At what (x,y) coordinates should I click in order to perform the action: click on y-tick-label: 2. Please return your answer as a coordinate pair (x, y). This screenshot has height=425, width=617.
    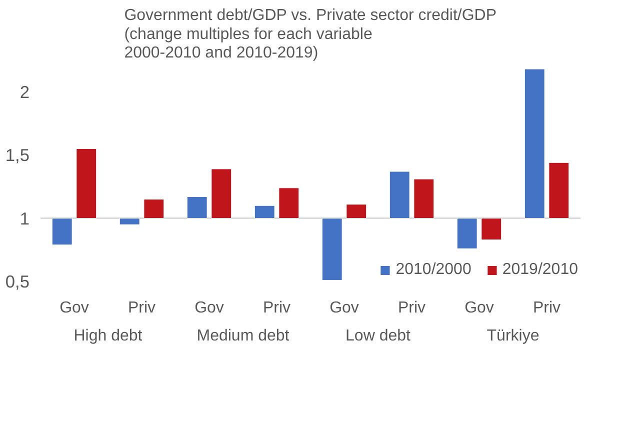
    Looking at the image, I should click on (25, 92).